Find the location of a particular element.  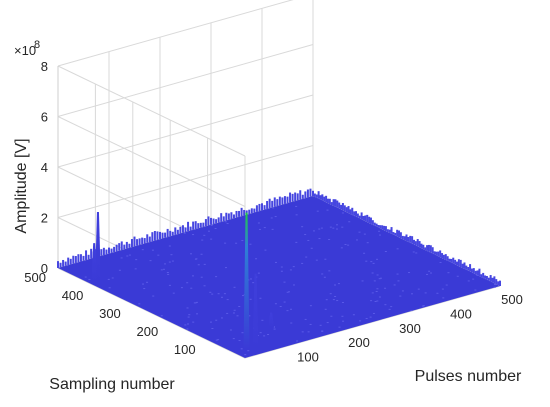

y-axis-label: Sampling number is located at coordinates (112, 384).